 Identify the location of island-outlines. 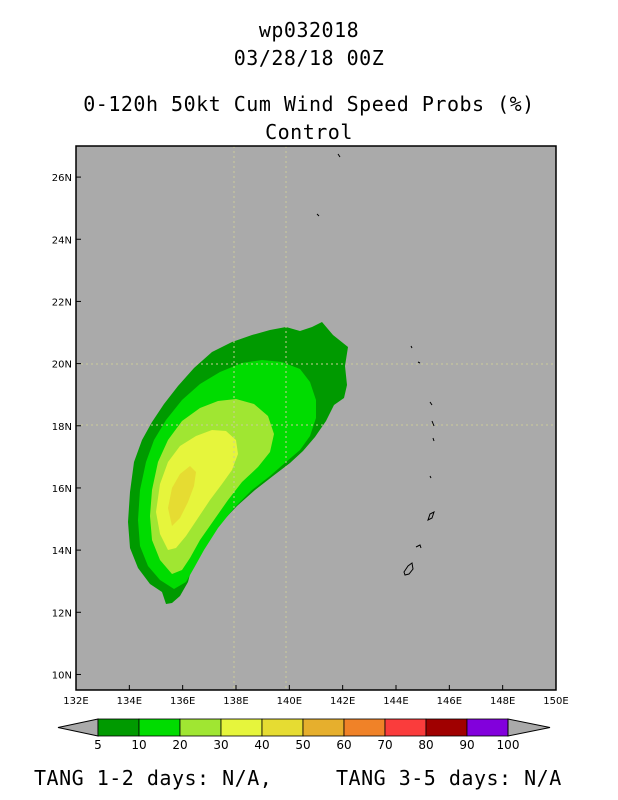
(375, 364).